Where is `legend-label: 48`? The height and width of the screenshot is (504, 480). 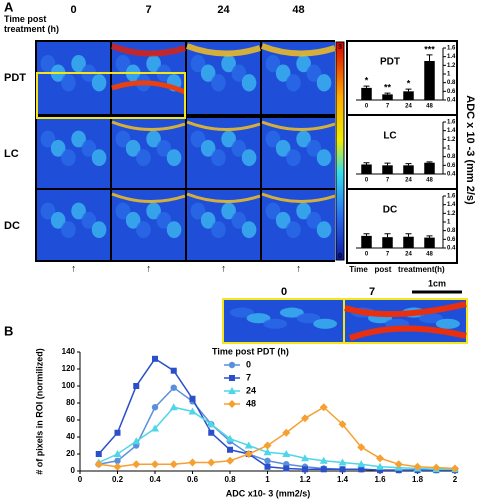 legend-label: 48 is located at coordinates (251, 403).